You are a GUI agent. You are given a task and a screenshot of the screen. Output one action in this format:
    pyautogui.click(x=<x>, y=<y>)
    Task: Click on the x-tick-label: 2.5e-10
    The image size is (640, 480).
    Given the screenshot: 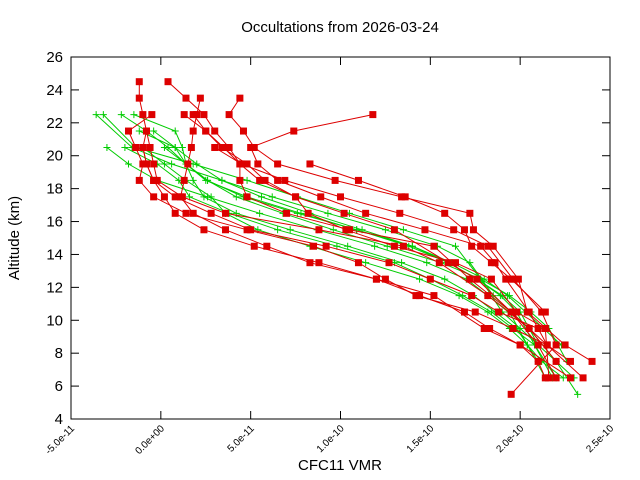 What is the action you would take?
    pyautogui.click(x=600, y=439)
    